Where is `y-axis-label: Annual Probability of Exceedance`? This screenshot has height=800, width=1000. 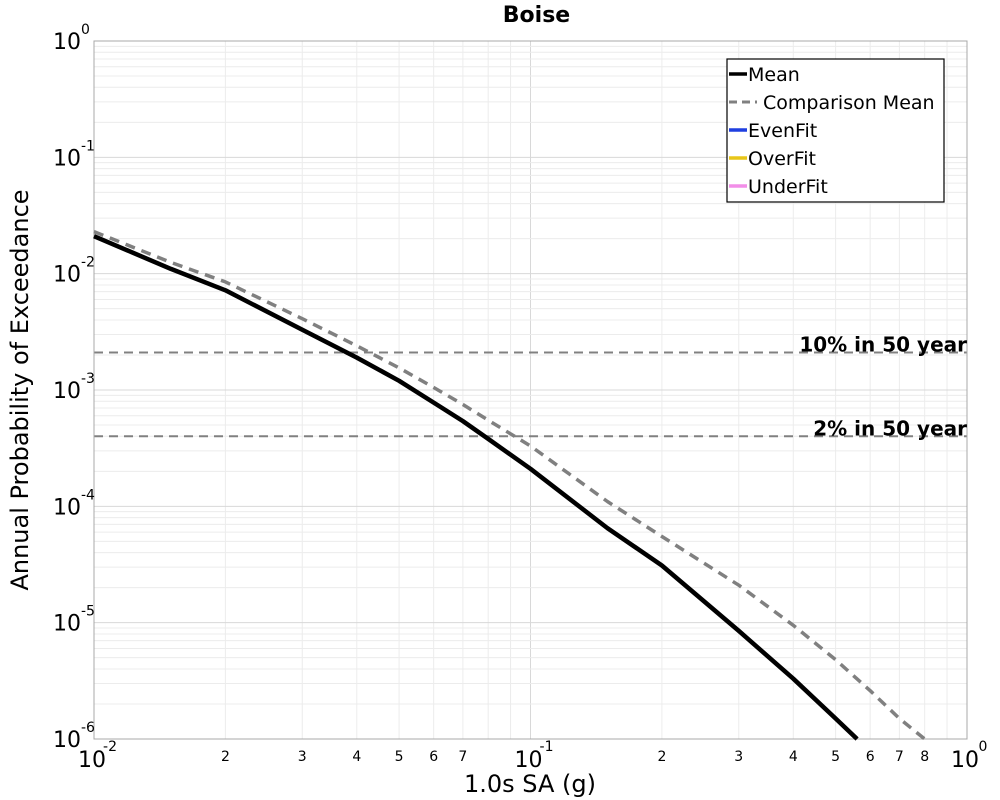 y-axis-label: Annual Probability of Exceedance is located at coordinates (20, 389).